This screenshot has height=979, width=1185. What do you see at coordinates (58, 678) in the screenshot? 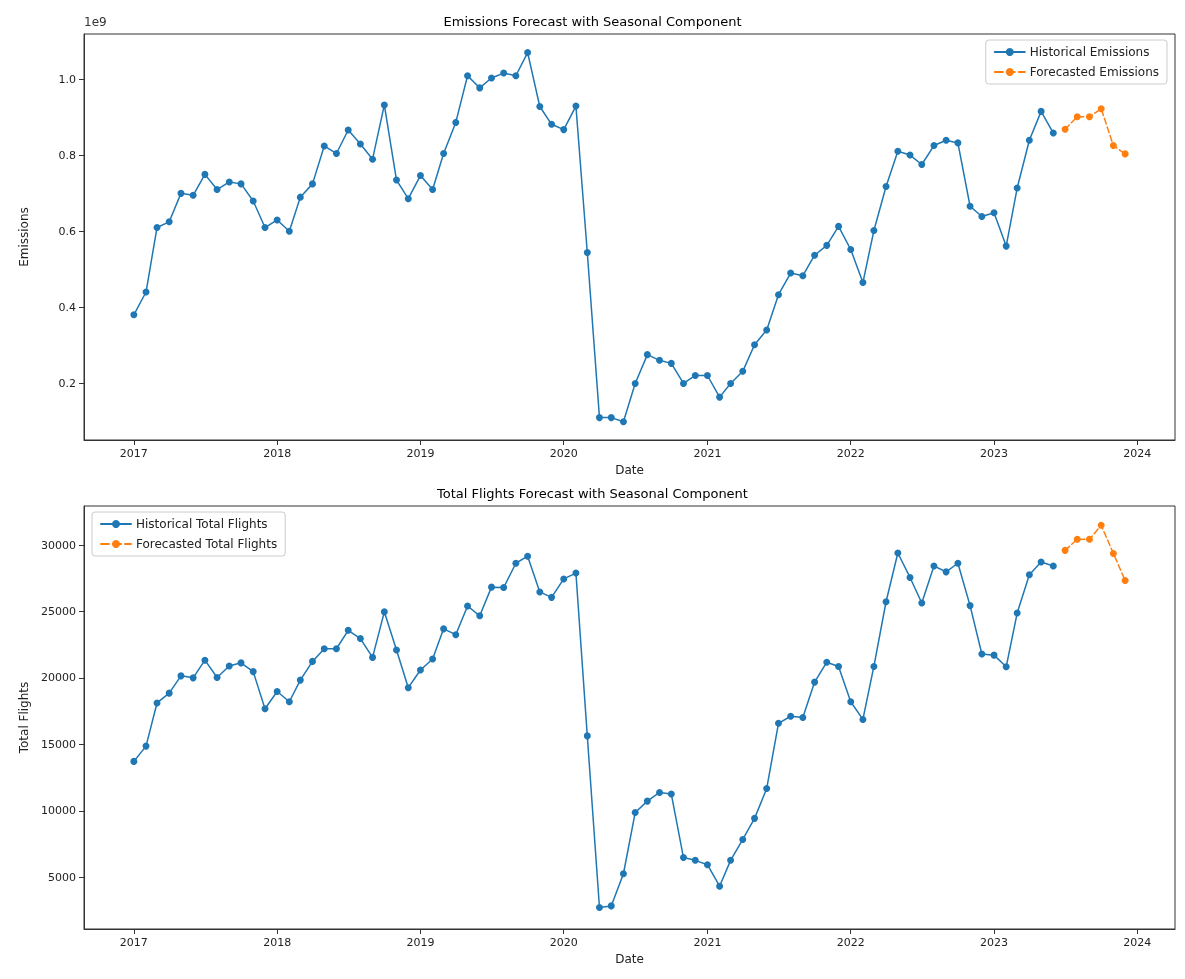
I see `y-tick-label: 20000` at bounding box center [58, 678].